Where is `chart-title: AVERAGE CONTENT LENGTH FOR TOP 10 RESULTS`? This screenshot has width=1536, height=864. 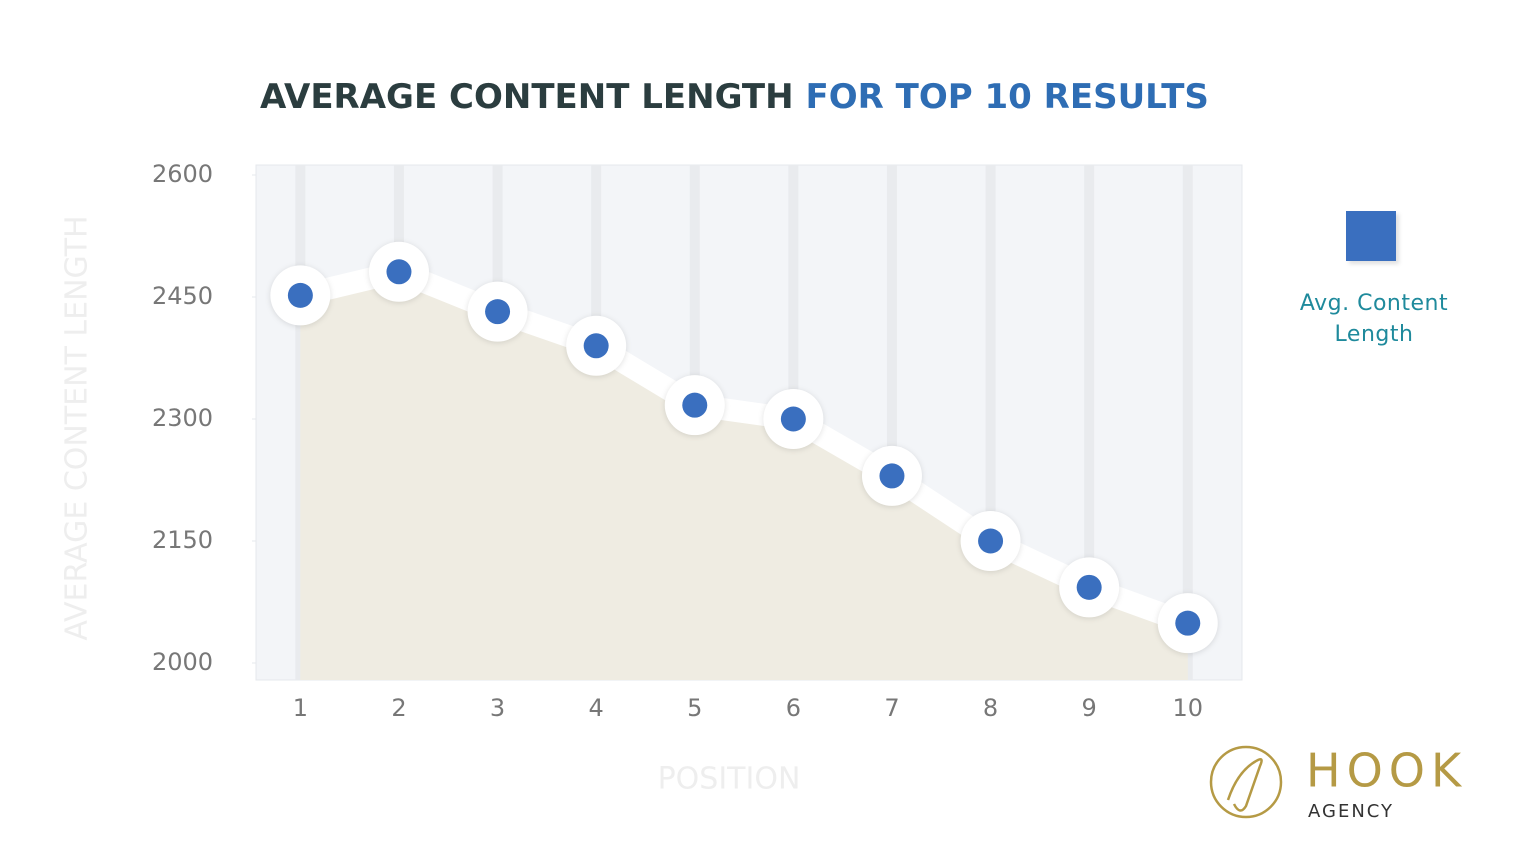
chart-title: AVERAGE CONTENT LENGTH FOR TOP 10 RESULTS is located at coordinates (734, 97).